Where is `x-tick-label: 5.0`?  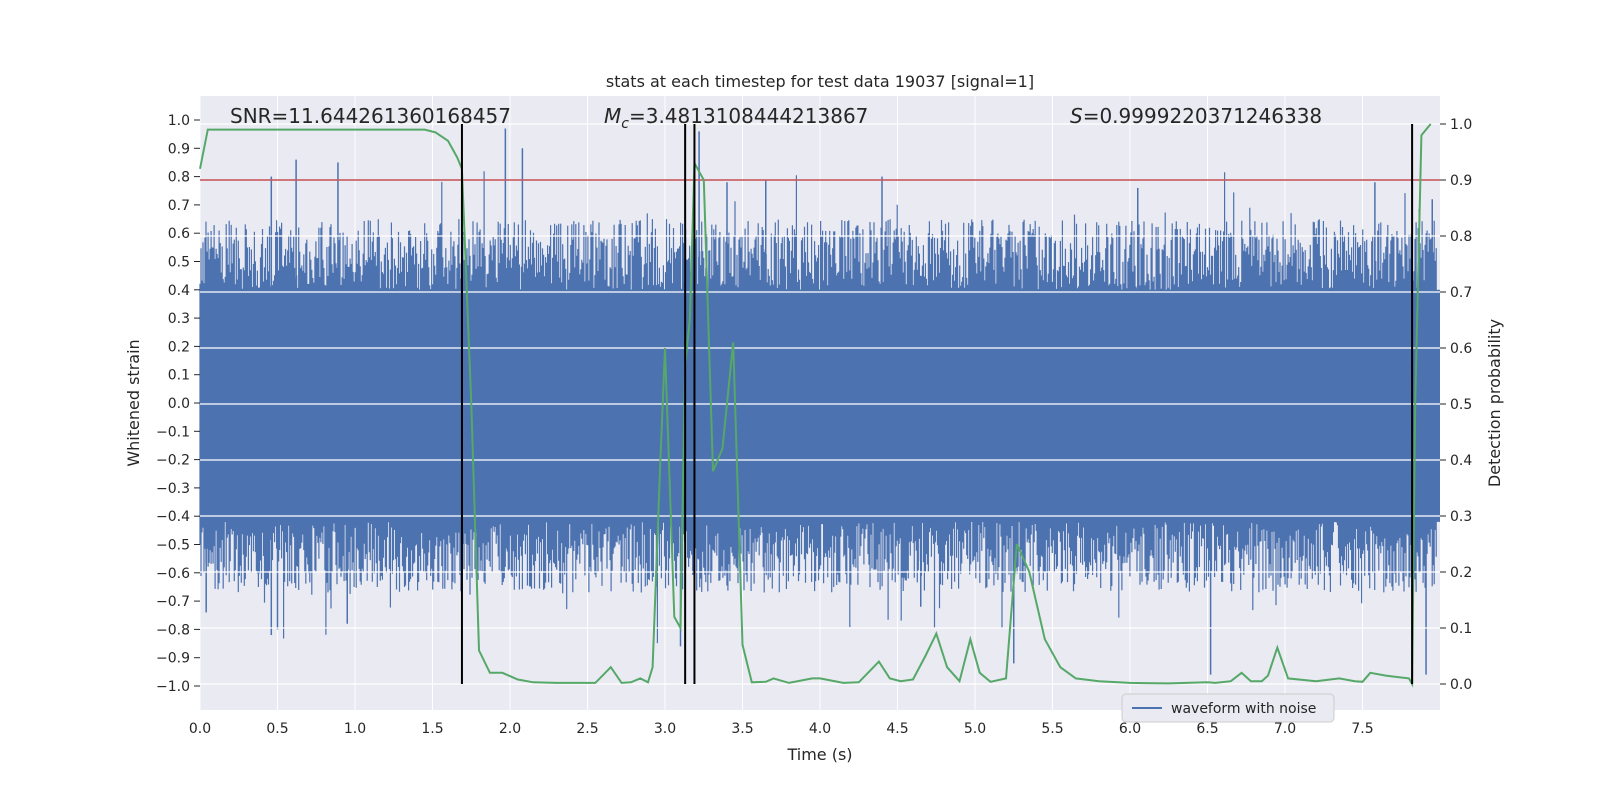
x-tick-label: 5.0 is located at coordinates (975, 729).